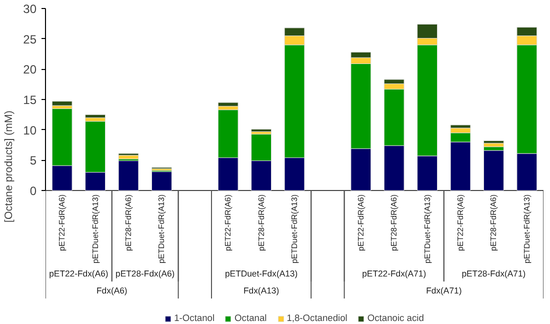  Describe the element at coordinates (194, 318) in the screenshot. I see `legend-label: 1-Octanol` at that location.